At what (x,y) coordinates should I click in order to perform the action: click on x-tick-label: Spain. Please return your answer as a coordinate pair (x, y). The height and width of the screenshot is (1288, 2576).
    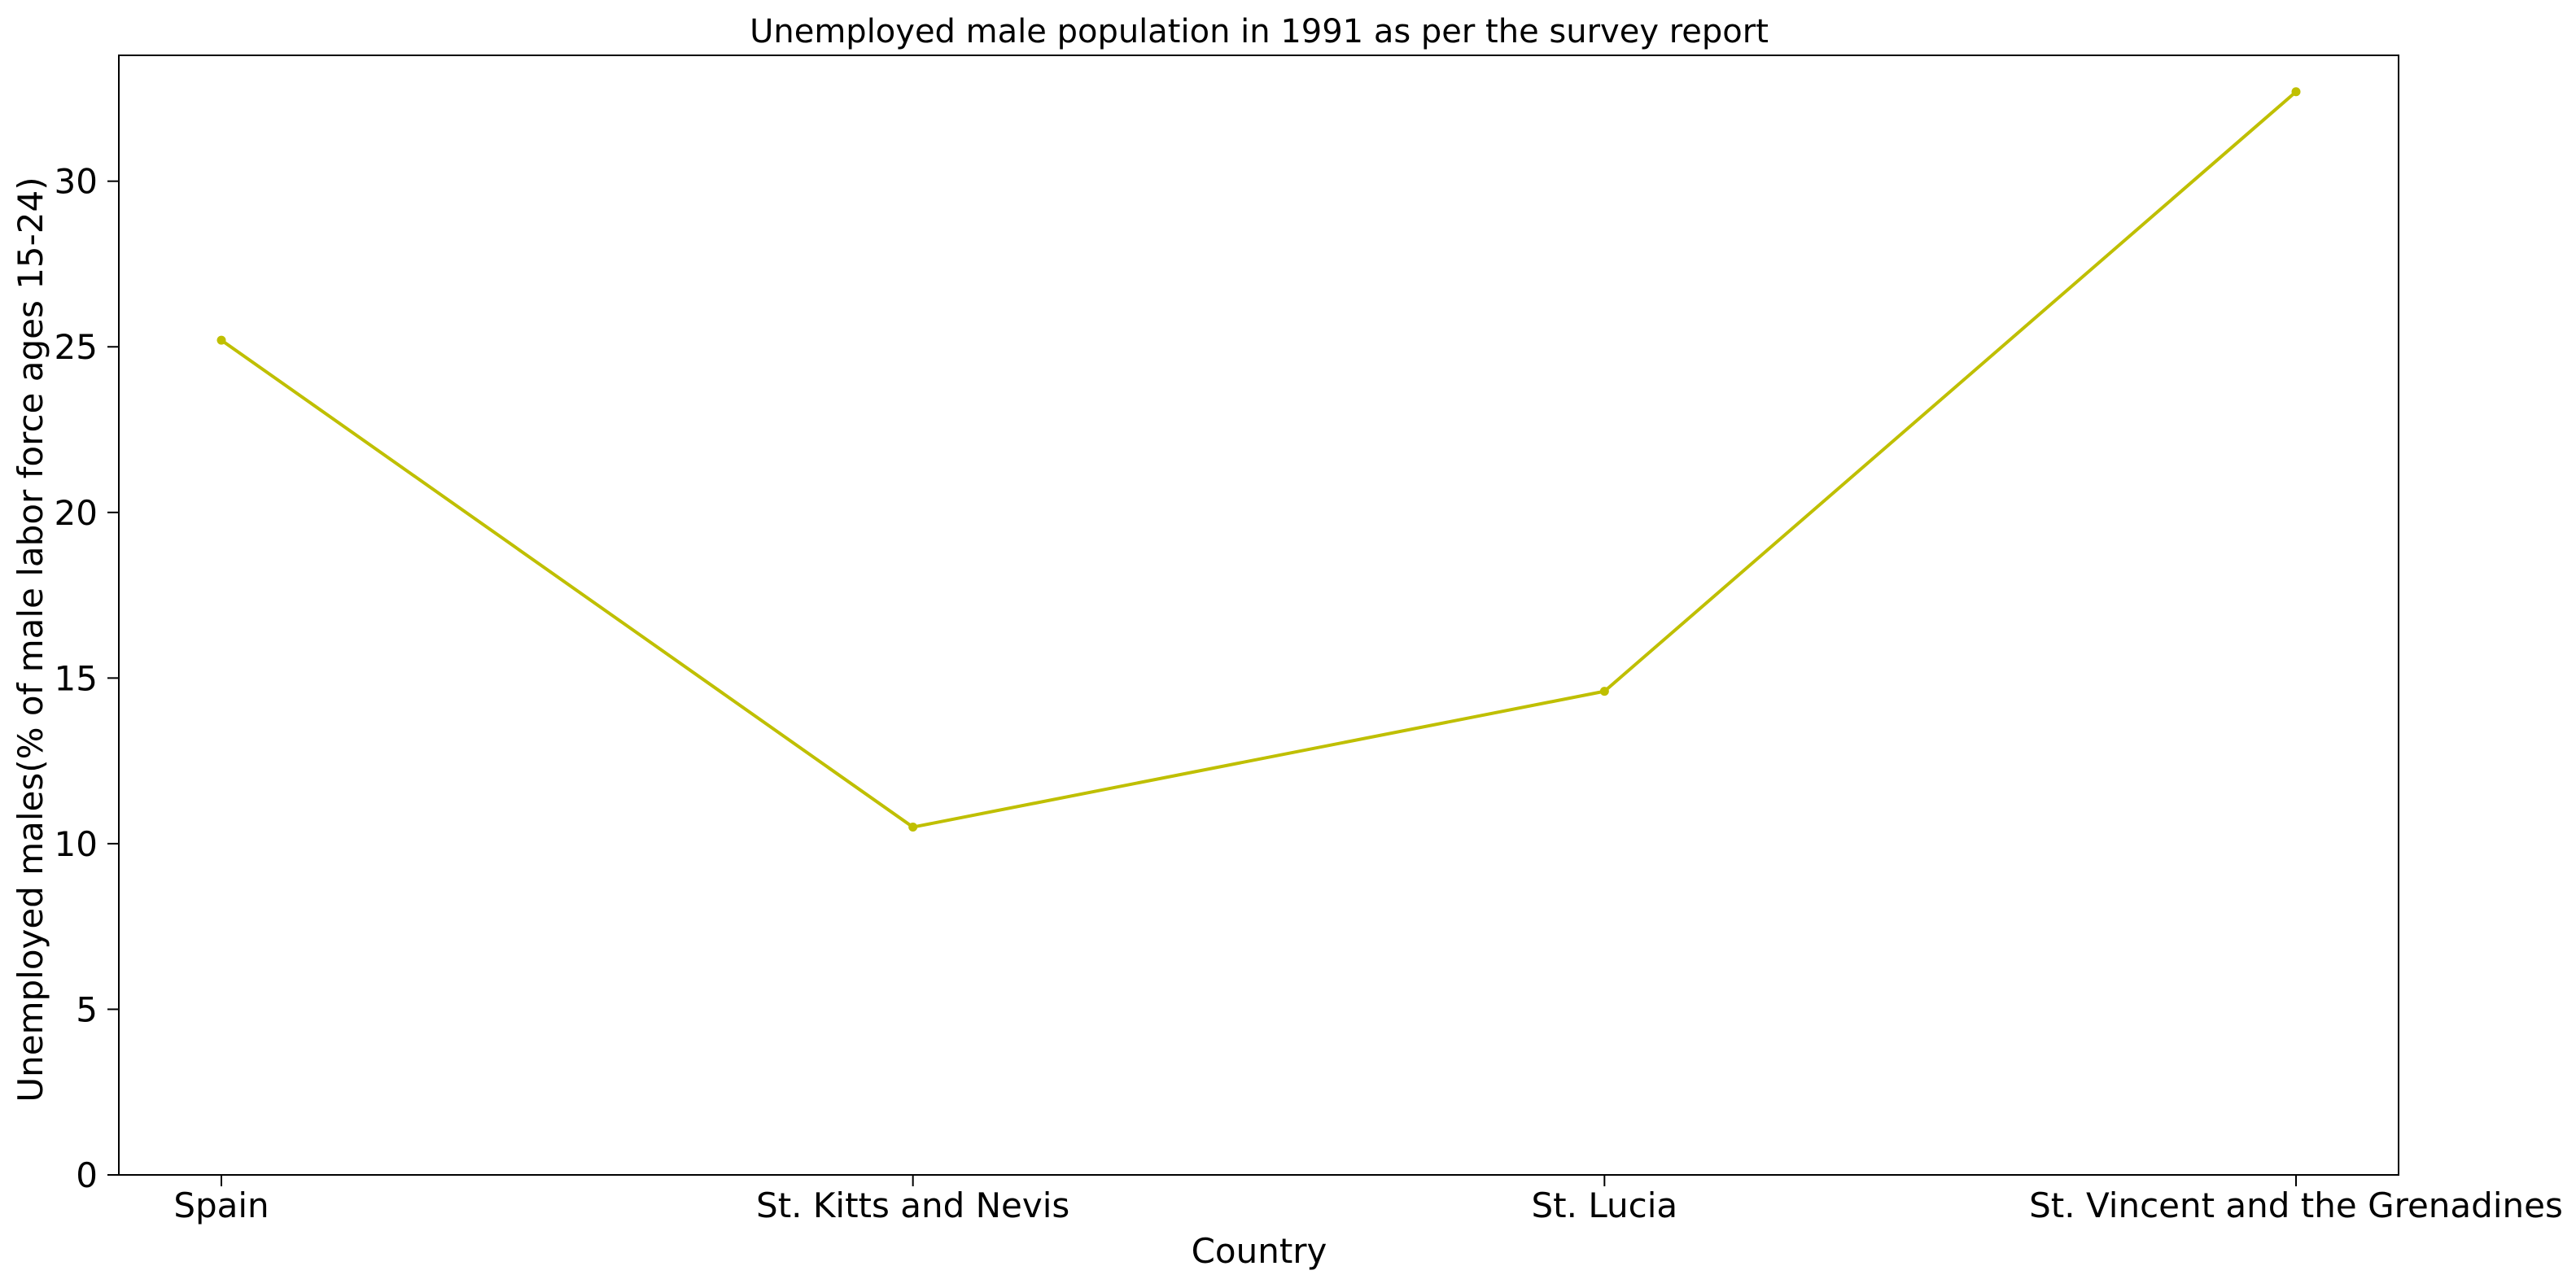
    Looking at the image, I should click on (221, 1205).